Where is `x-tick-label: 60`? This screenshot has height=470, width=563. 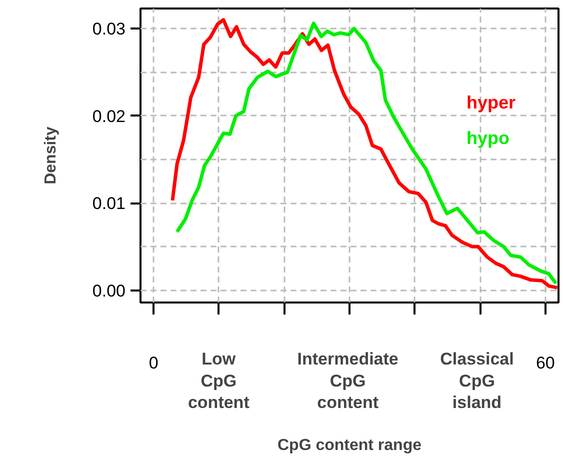 x-tick-label: 60 is located at coordinates (545, 363).